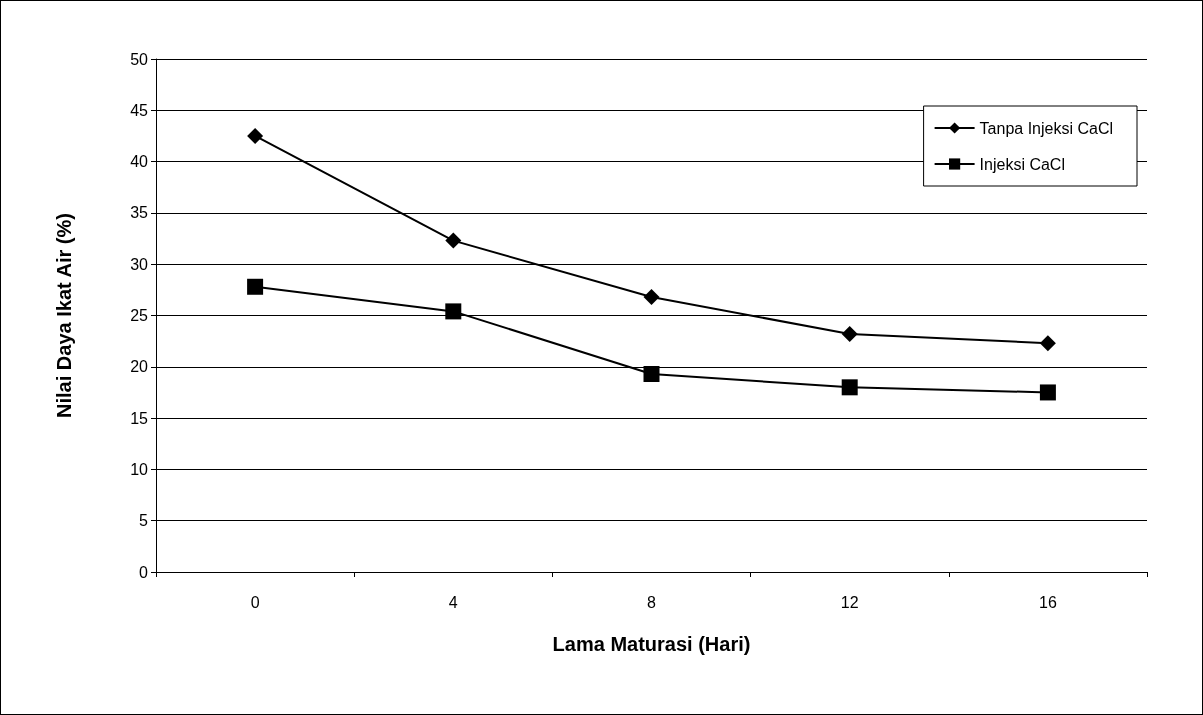 This screenshot has height=715, width=1203. What do you see at coordinates (1022, 164) in the screenshot?
I see `legend-label: Injeksi CaCl` at bounding box center [1022, 164].